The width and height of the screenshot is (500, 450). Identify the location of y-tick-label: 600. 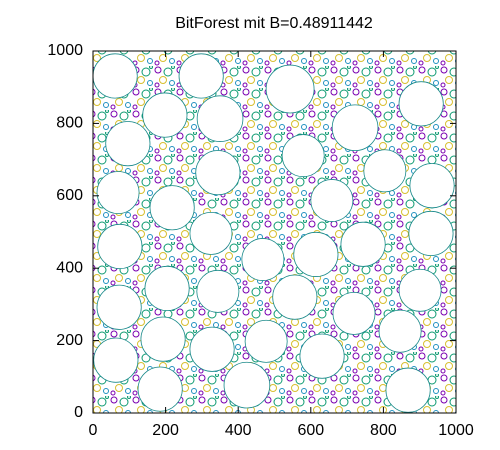
(69, 195).